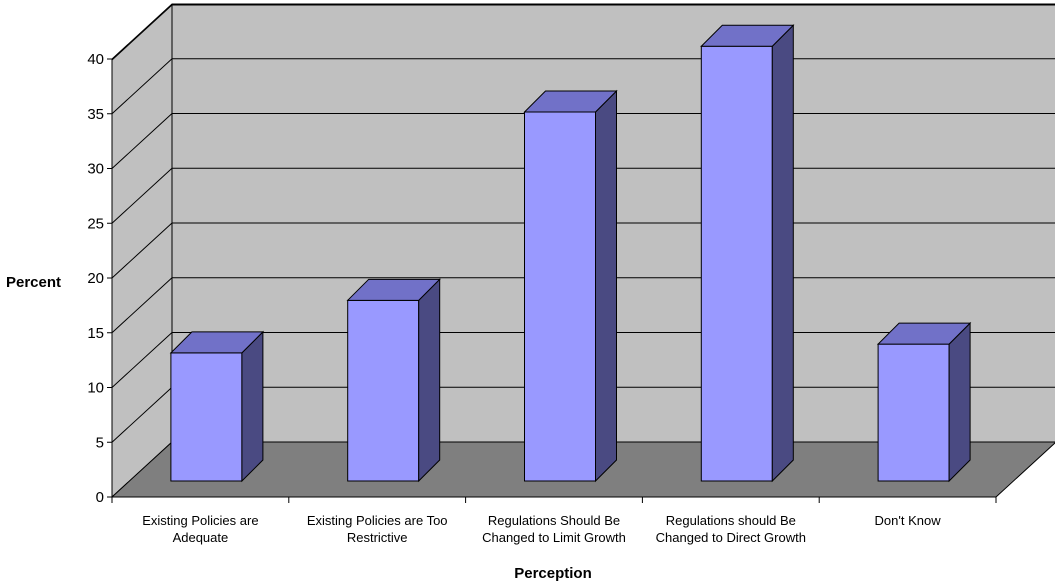 Image resolution: width=1055 pixels, height=587 pixels. Describe the element at coordinates (95, 59) in the screenshot. I see `y-tick-label: 40` at that location.